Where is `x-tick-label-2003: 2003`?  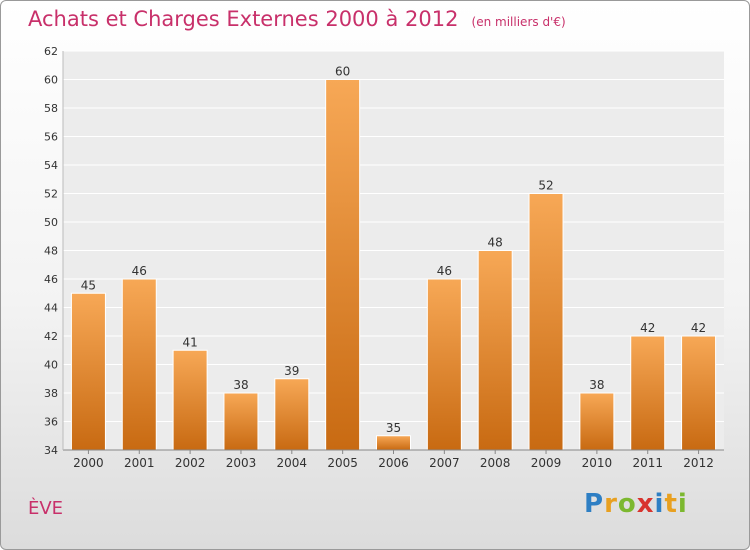 x-tick-label-2003: 2003 is located at coordinates (241, 463).